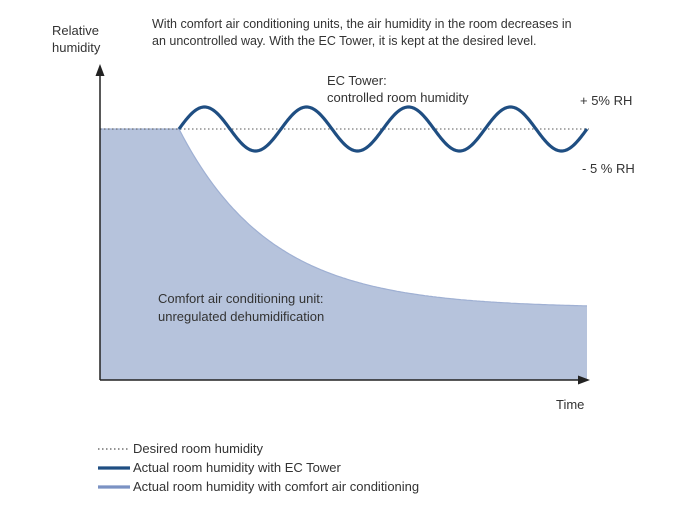  What do you see at coordinates (241, 316) in the screenshot?
I see `comfort-label-line2: unregulated dehumidification` at bounding box center [241, 316].